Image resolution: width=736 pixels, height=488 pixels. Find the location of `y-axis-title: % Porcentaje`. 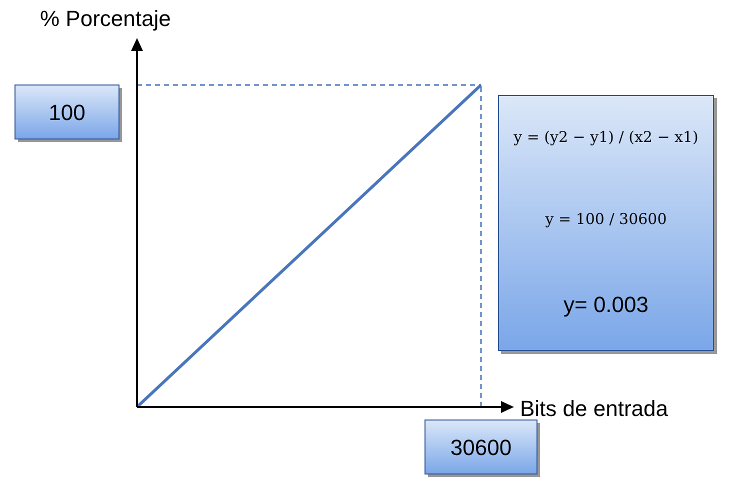

y-axis-title: % Porcentaje is located at coordinates (105, 19).